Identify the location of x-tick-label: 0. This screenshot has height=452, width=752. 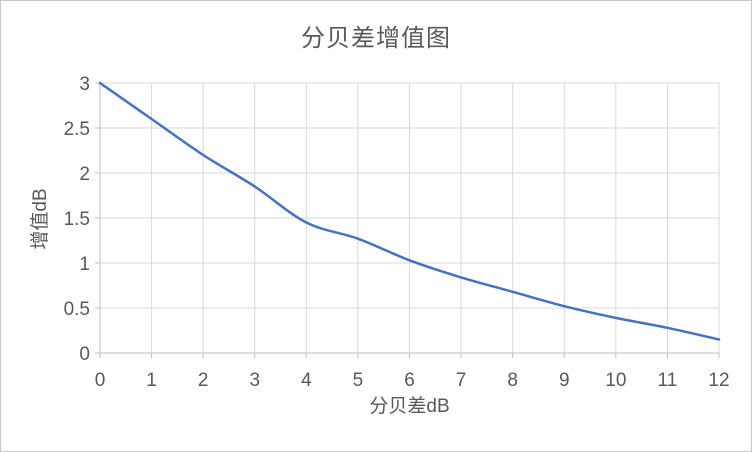
(100, 380).